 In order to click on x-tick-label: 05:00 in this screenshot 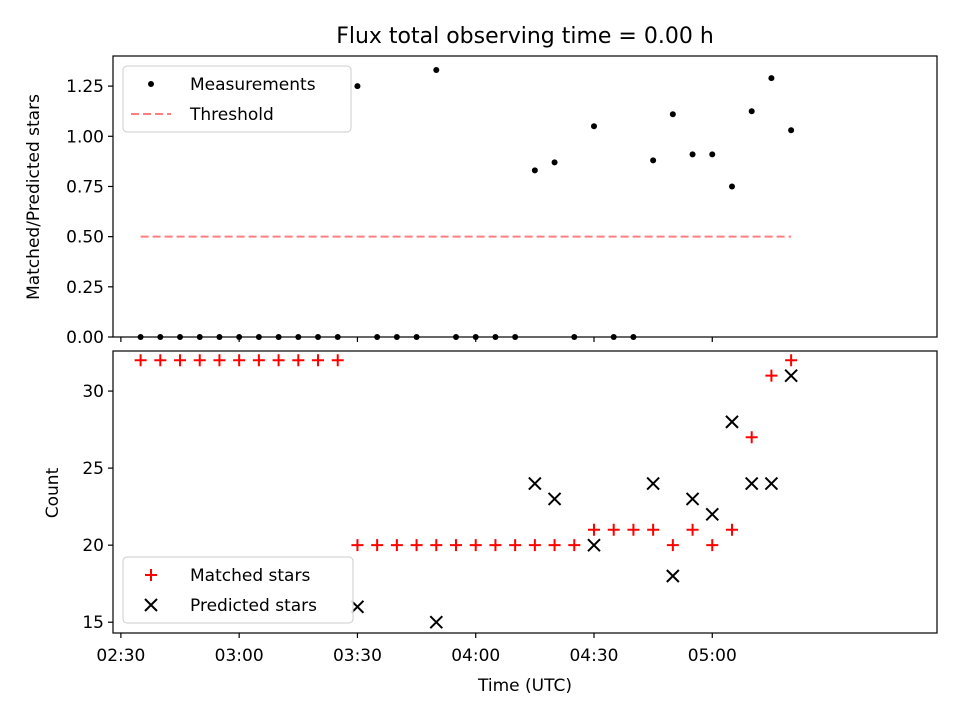, I will do `click(712, 656)`.